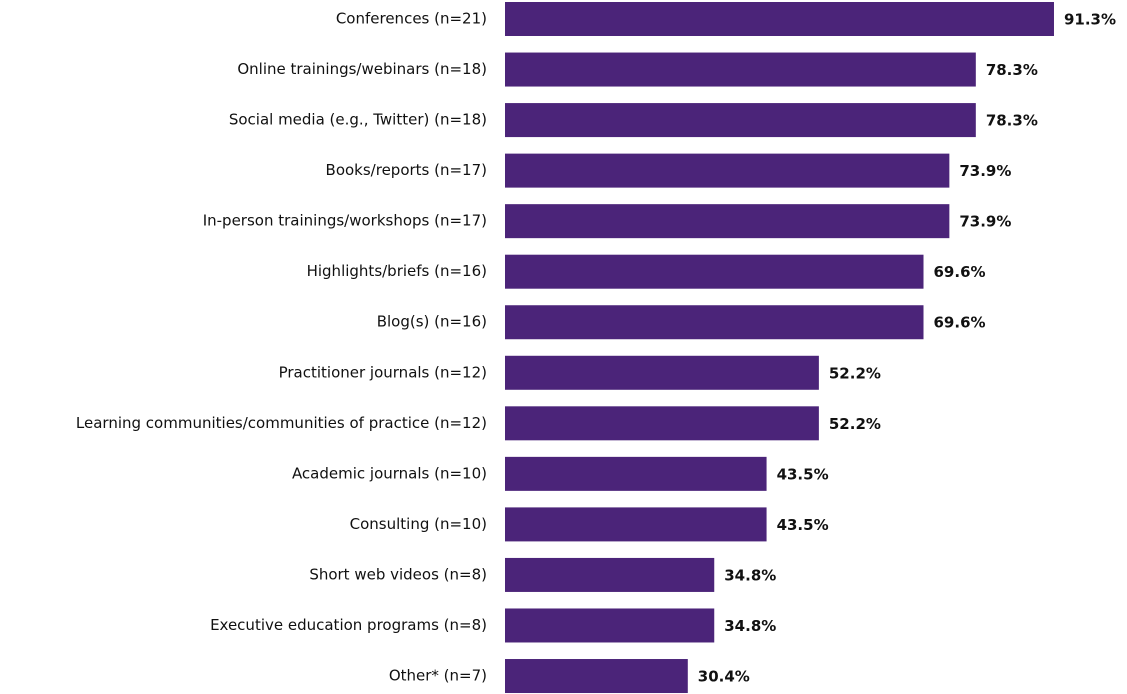 This screenshot has height=694, width=1127. I want to click on category-label: In-person trainings/workshops (n=17), so click(345, 221).